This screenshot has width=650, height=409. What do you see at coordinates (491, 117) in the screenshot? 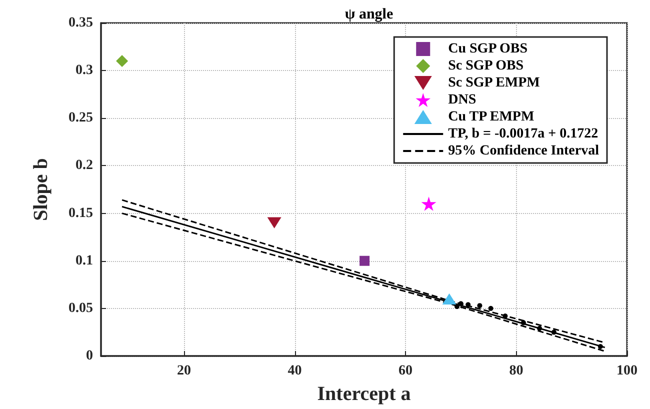
I see `legend-label: Cu TP EMPM` at bounding box center [491, 117].